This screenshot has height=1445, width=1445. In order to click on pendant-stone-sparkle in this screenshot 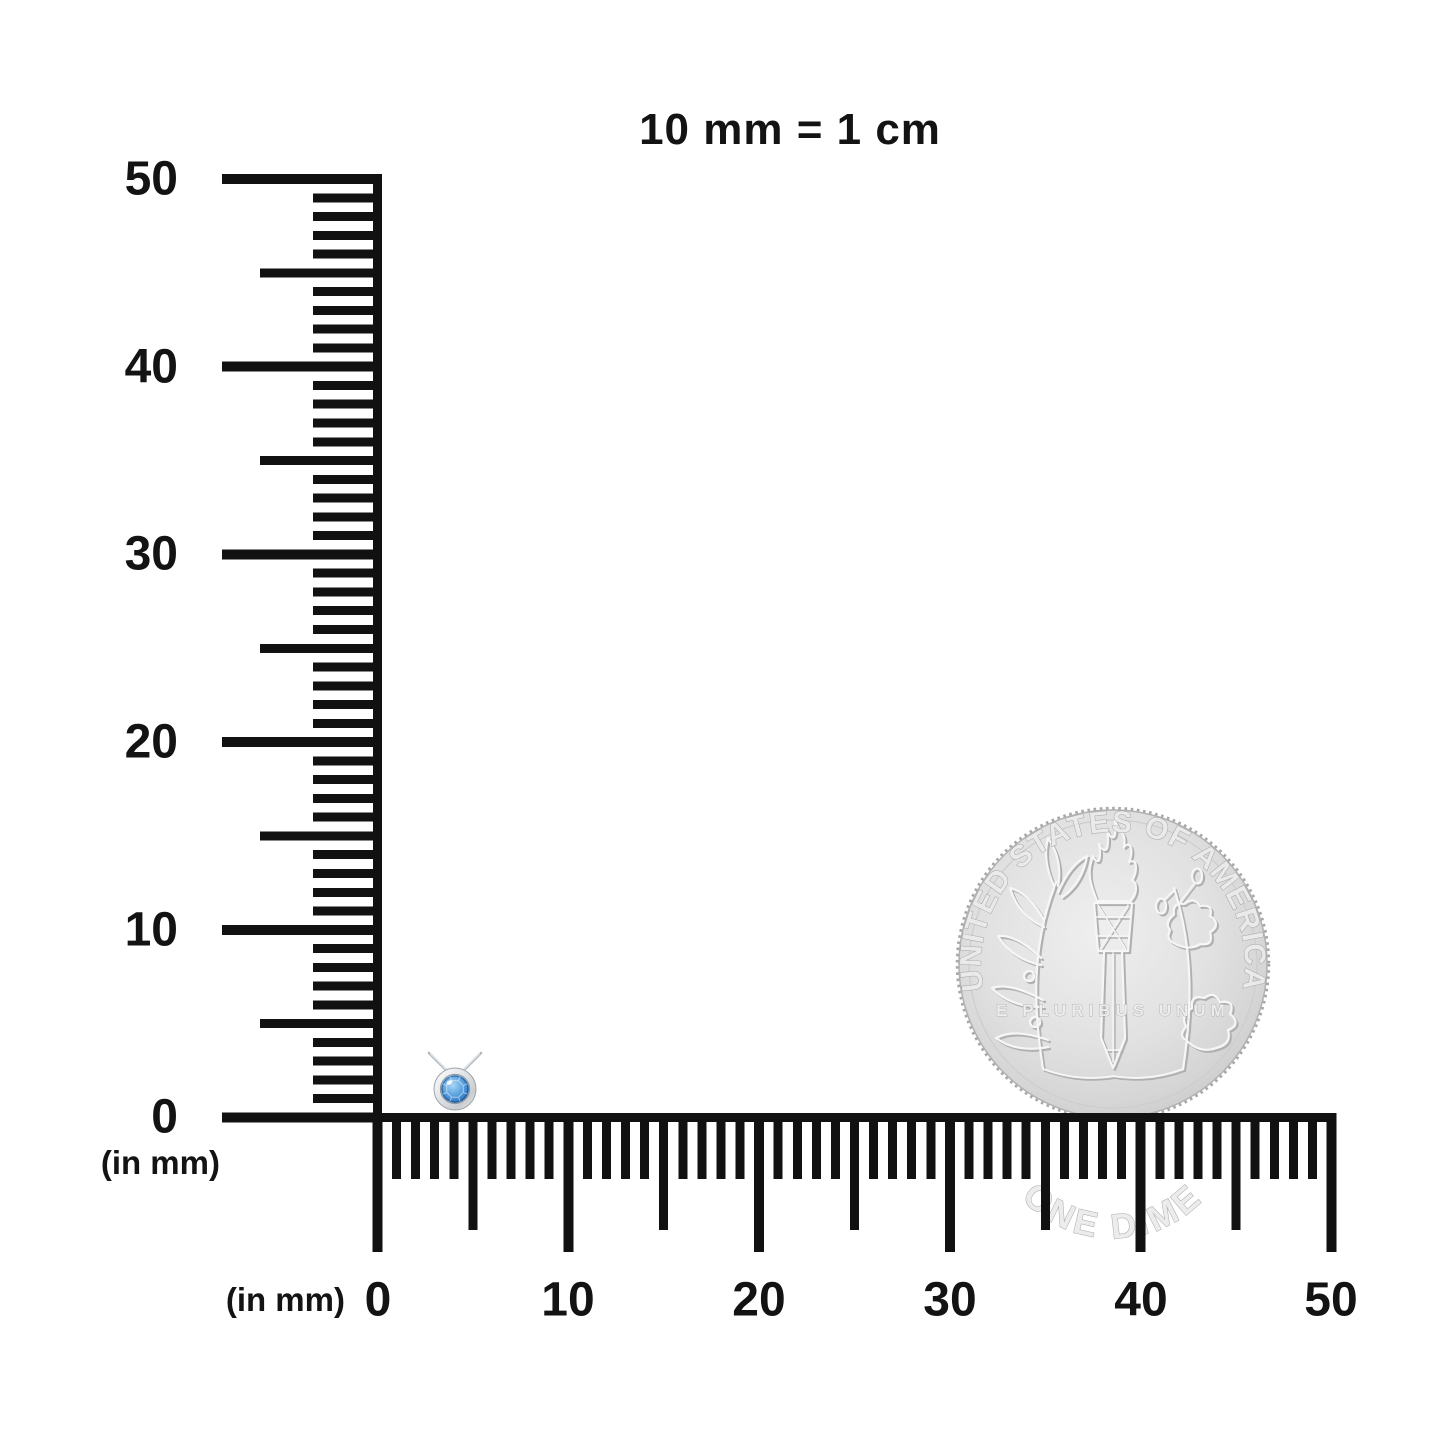, I will do `click(449, 1082)`.